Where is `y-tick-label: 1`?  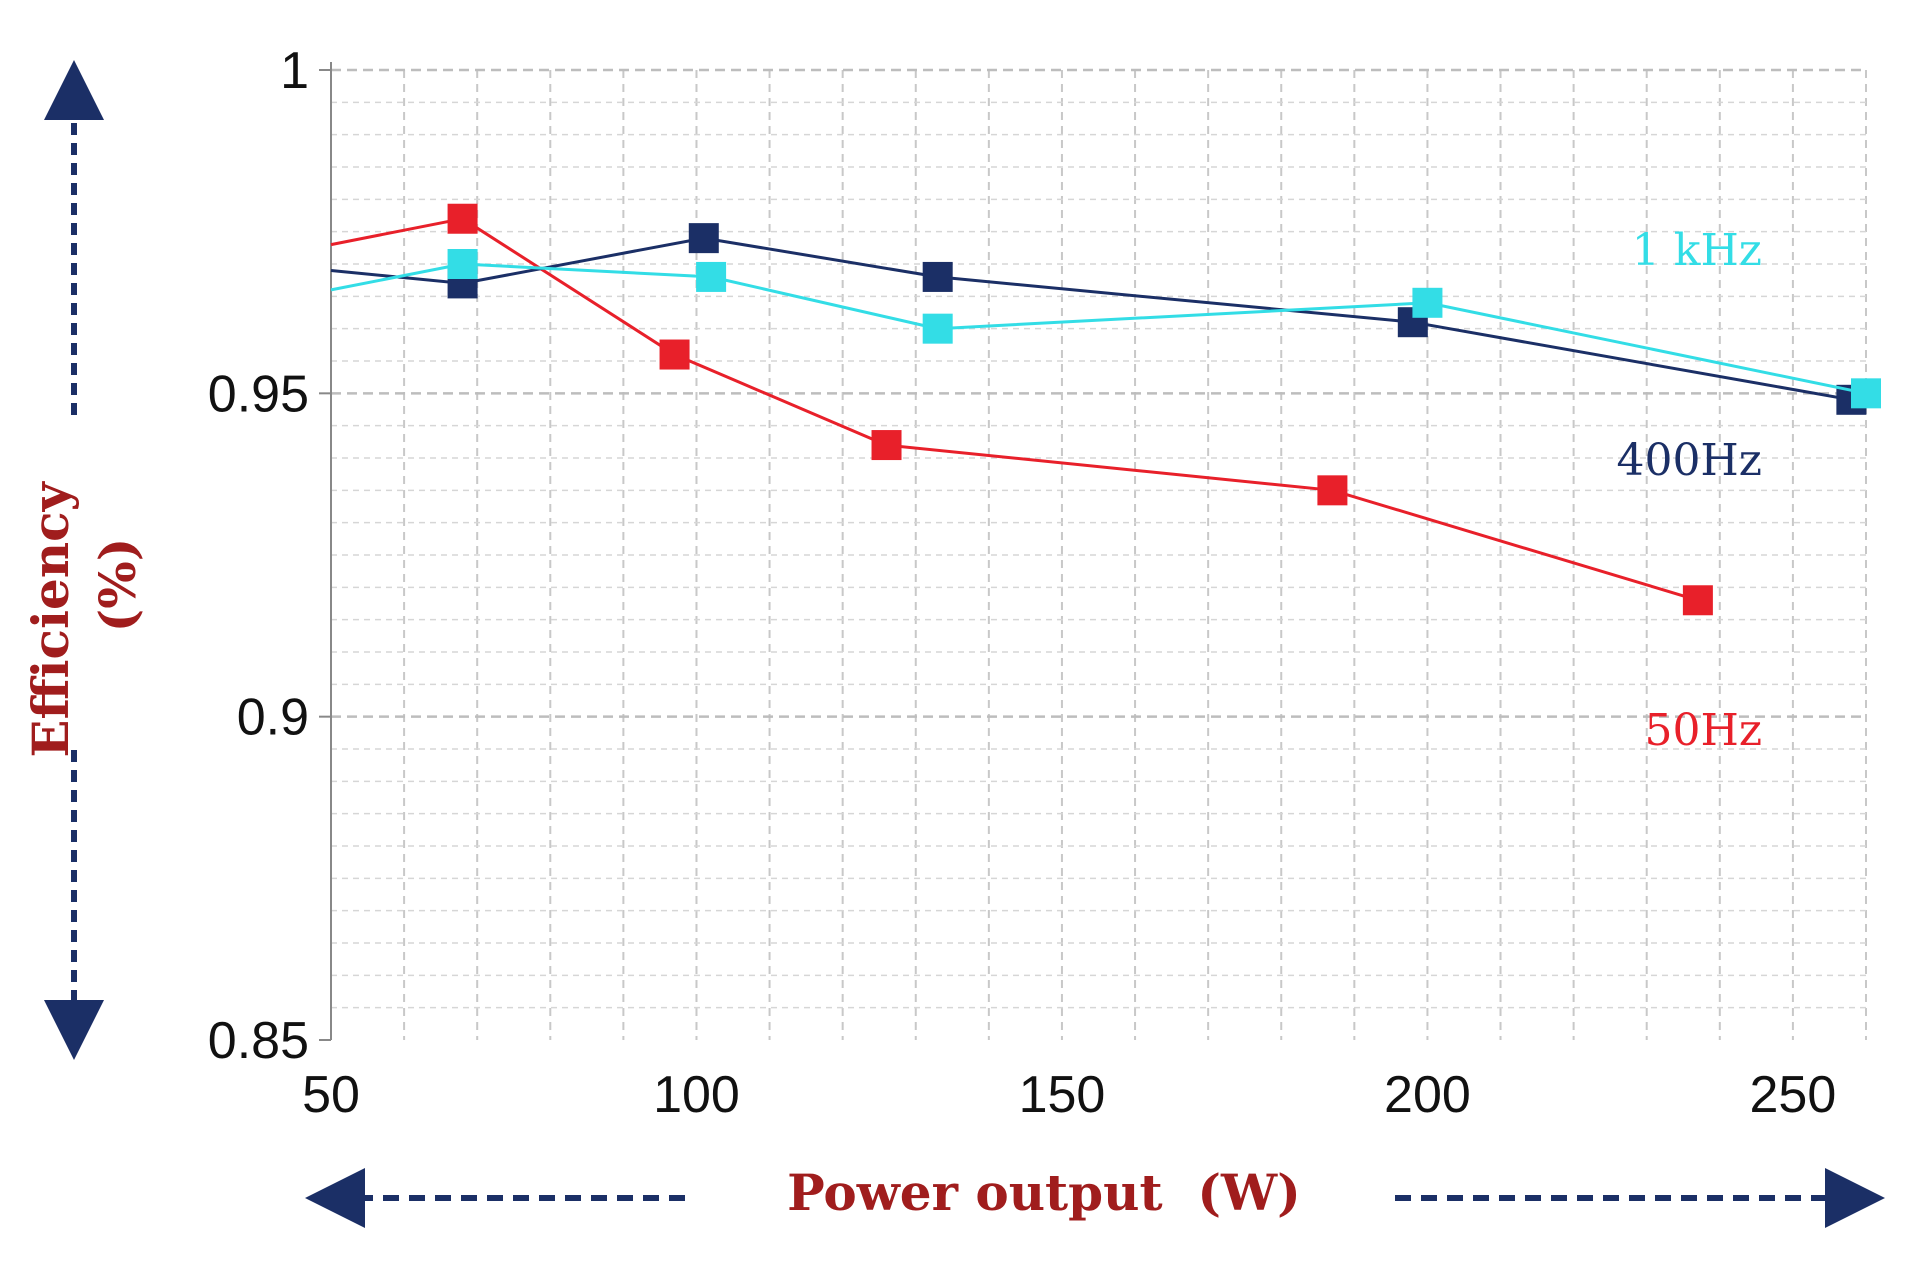 y-tick-label: 1 is located at coordinates (294, 71).